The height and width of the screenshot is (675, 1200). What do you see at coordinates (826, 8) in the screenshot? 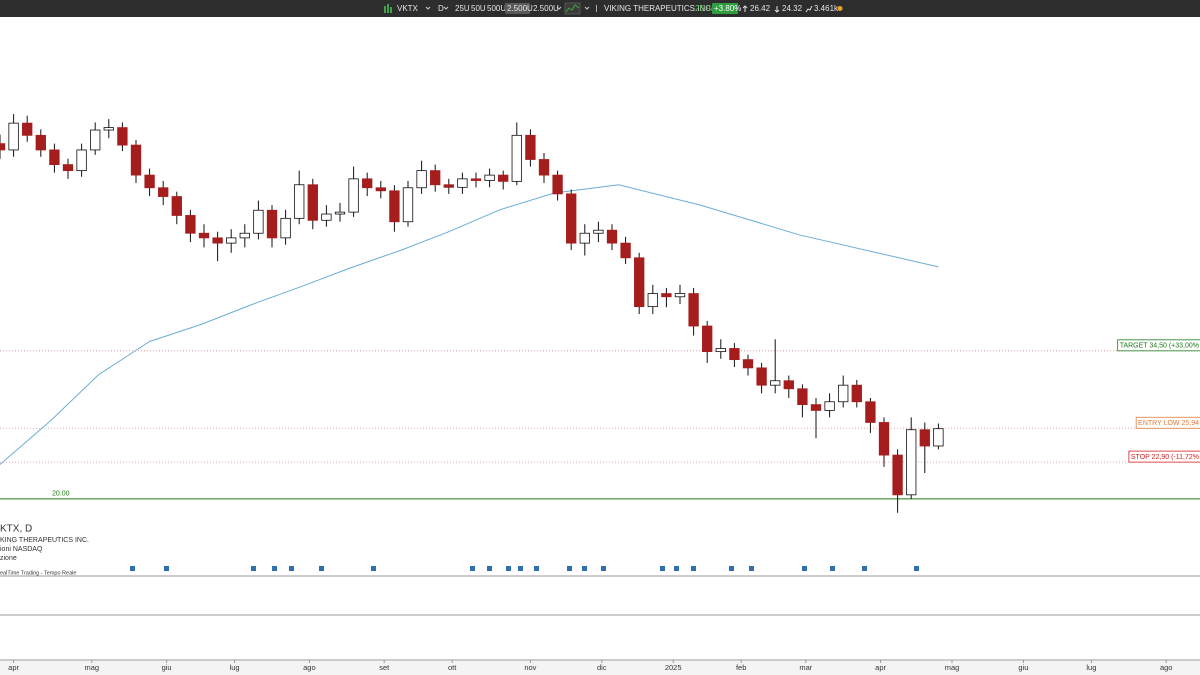
I see `volume: 3.461k` at bounding box center [826, 8].